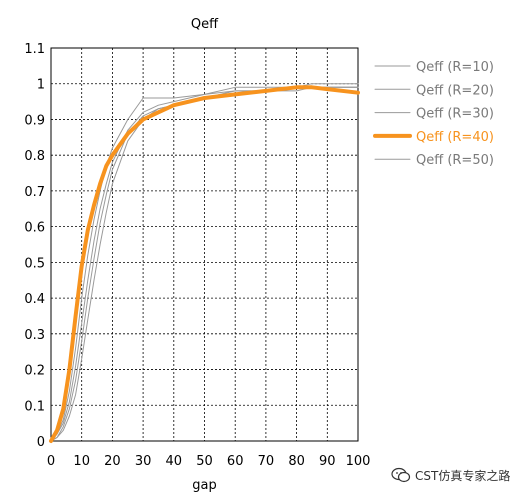 This screenshot has width=530, height=498. Describe the element at coordinates (235, 461) in the screenshot. I see `x-tick-label: 60` at that location.